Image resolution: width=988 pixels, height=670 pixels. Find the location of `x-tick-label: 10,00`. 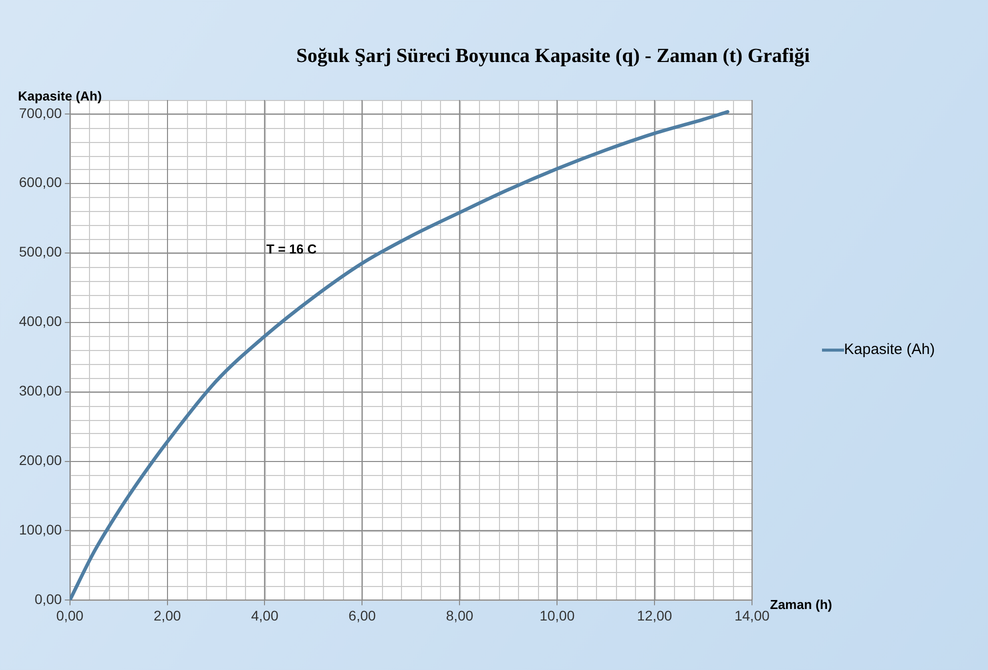

x-tick-label: 10,00 is located at coordinates (557, 615).